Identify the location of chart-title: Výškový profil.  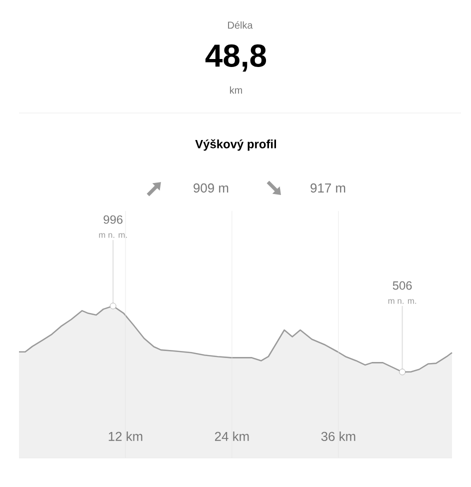
(235, 145).